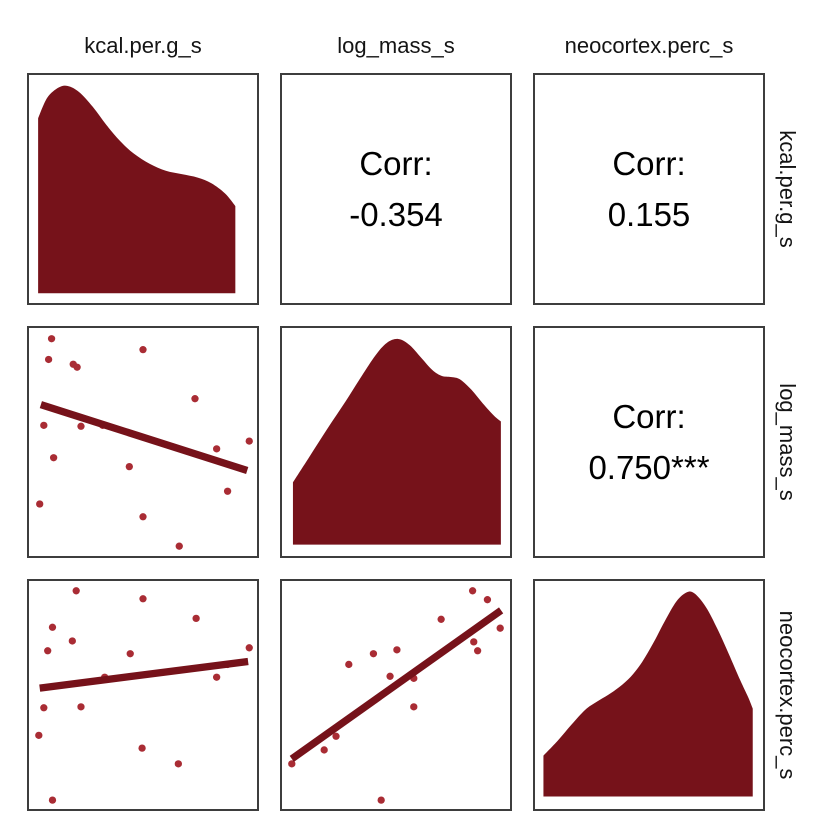 Image resolution: width=840 pixels, height=840 pixels. I want to click on panel-corr-kcal-vs-neocortex: Corr: 0.155, so click(649, 189).